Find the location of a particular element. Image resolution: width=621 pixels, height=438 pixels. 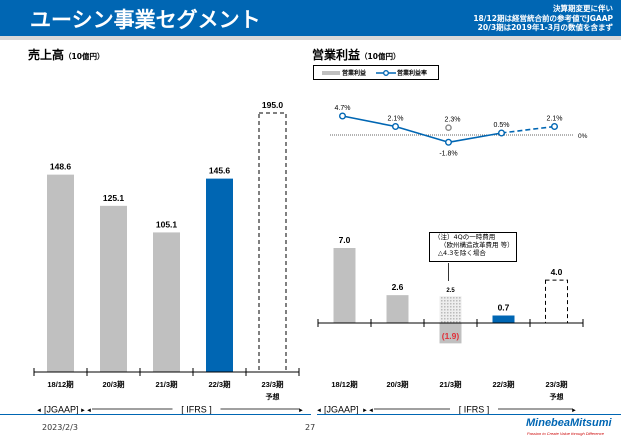

op-category-label: 18/12期 is located at coordinates (344, 384).